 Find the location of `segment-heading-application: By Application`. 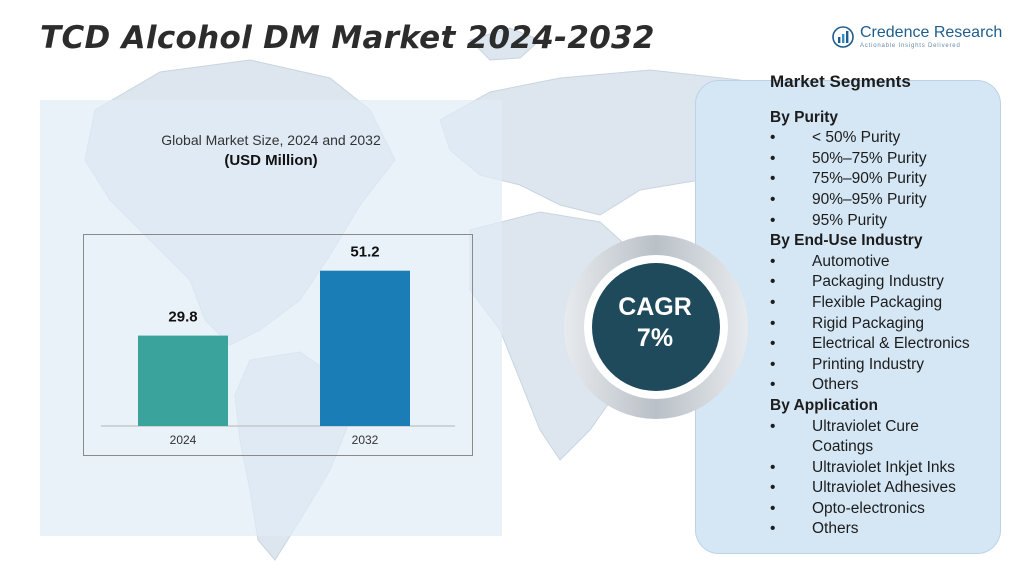

segment-heading-application: By Application is located at coordinates (824, 405).